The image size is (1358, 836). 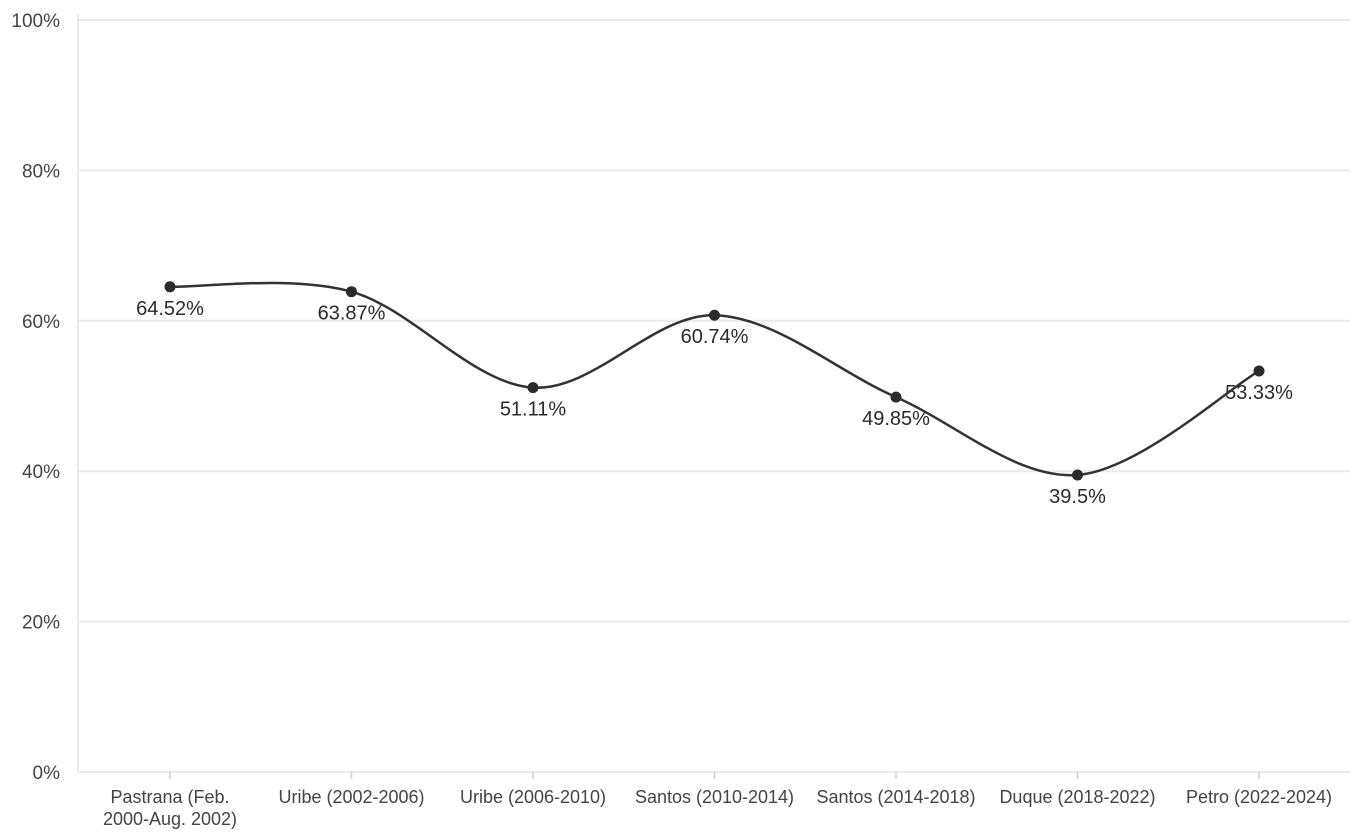 I want to click on y-tick-label: 60%, so click(x=41, y=322).